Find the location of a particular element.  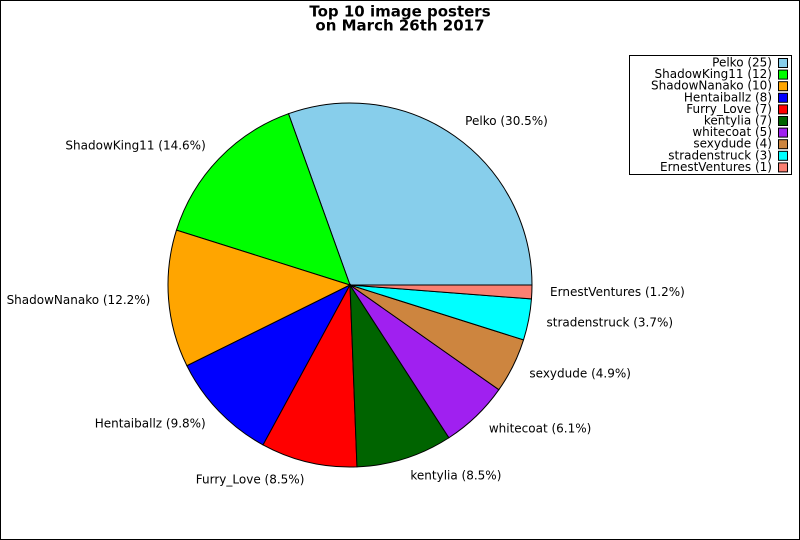

legend-label: ErnestVentures (1) is located at coordinates (716, 167).